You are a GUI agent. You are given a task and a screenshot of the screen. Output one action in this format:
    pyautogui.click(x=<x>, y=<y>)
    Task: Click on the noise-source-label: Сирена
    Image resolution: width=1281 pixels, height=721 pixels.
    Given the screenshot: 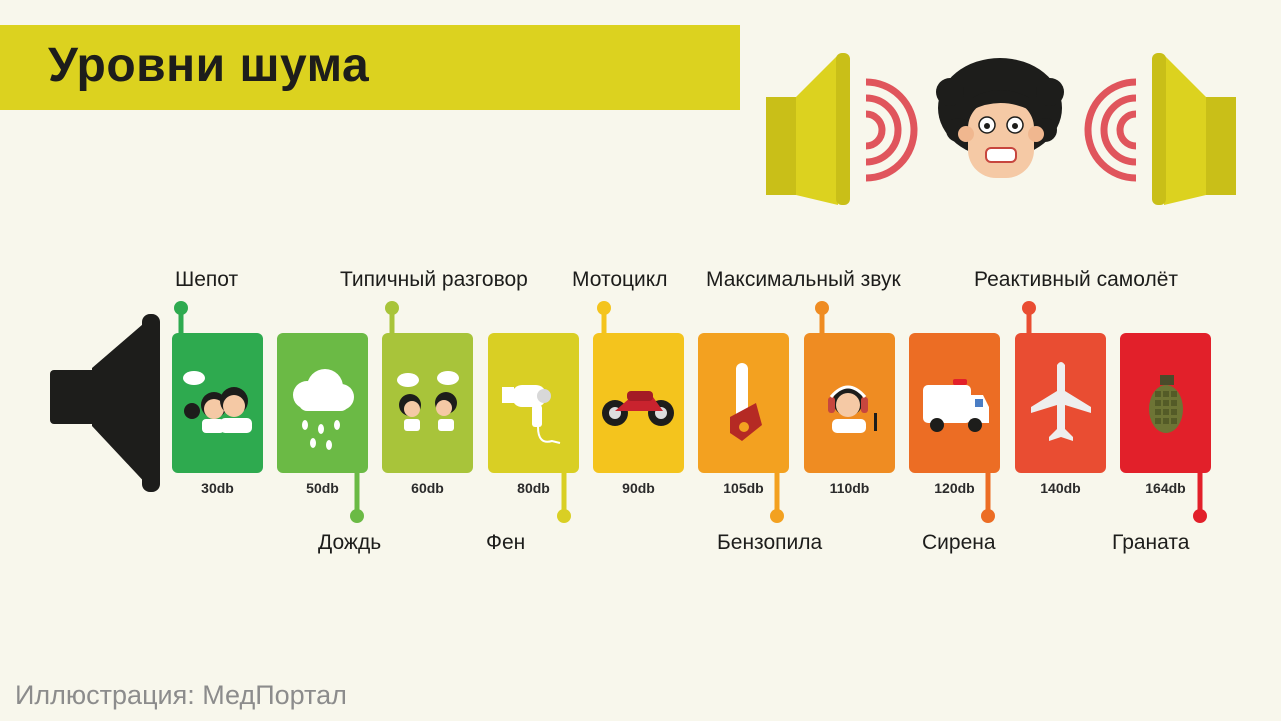 What is the action you would take?
    pyautogui.click(x=959, y=542)
    